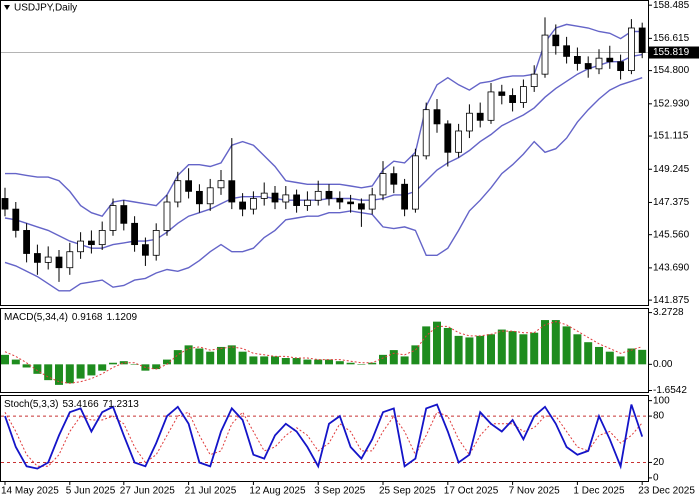 The height and width of the screenshot is (500, 700). Describe the element at coordinates (671, 300) in the screenshot. I see `y-tick-label: 141.875` at that location.